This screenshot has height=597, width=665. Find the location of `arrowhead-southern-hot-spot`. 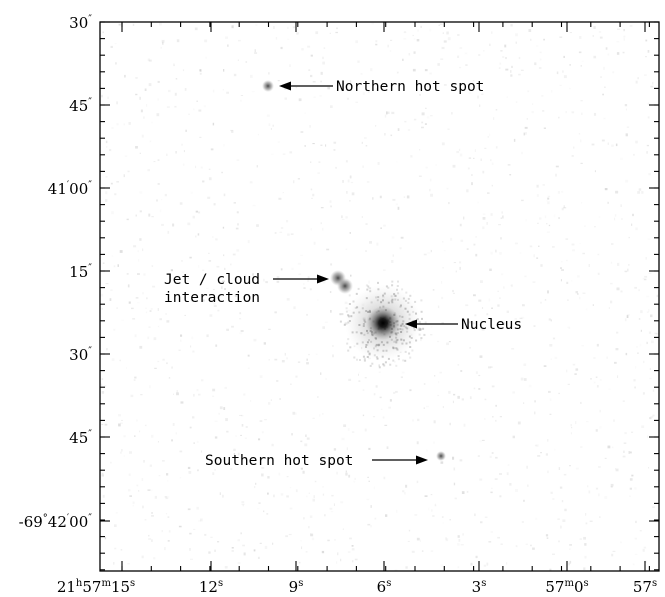

arrowhead-southern-hot-spot is located at coordinates (422, 460).